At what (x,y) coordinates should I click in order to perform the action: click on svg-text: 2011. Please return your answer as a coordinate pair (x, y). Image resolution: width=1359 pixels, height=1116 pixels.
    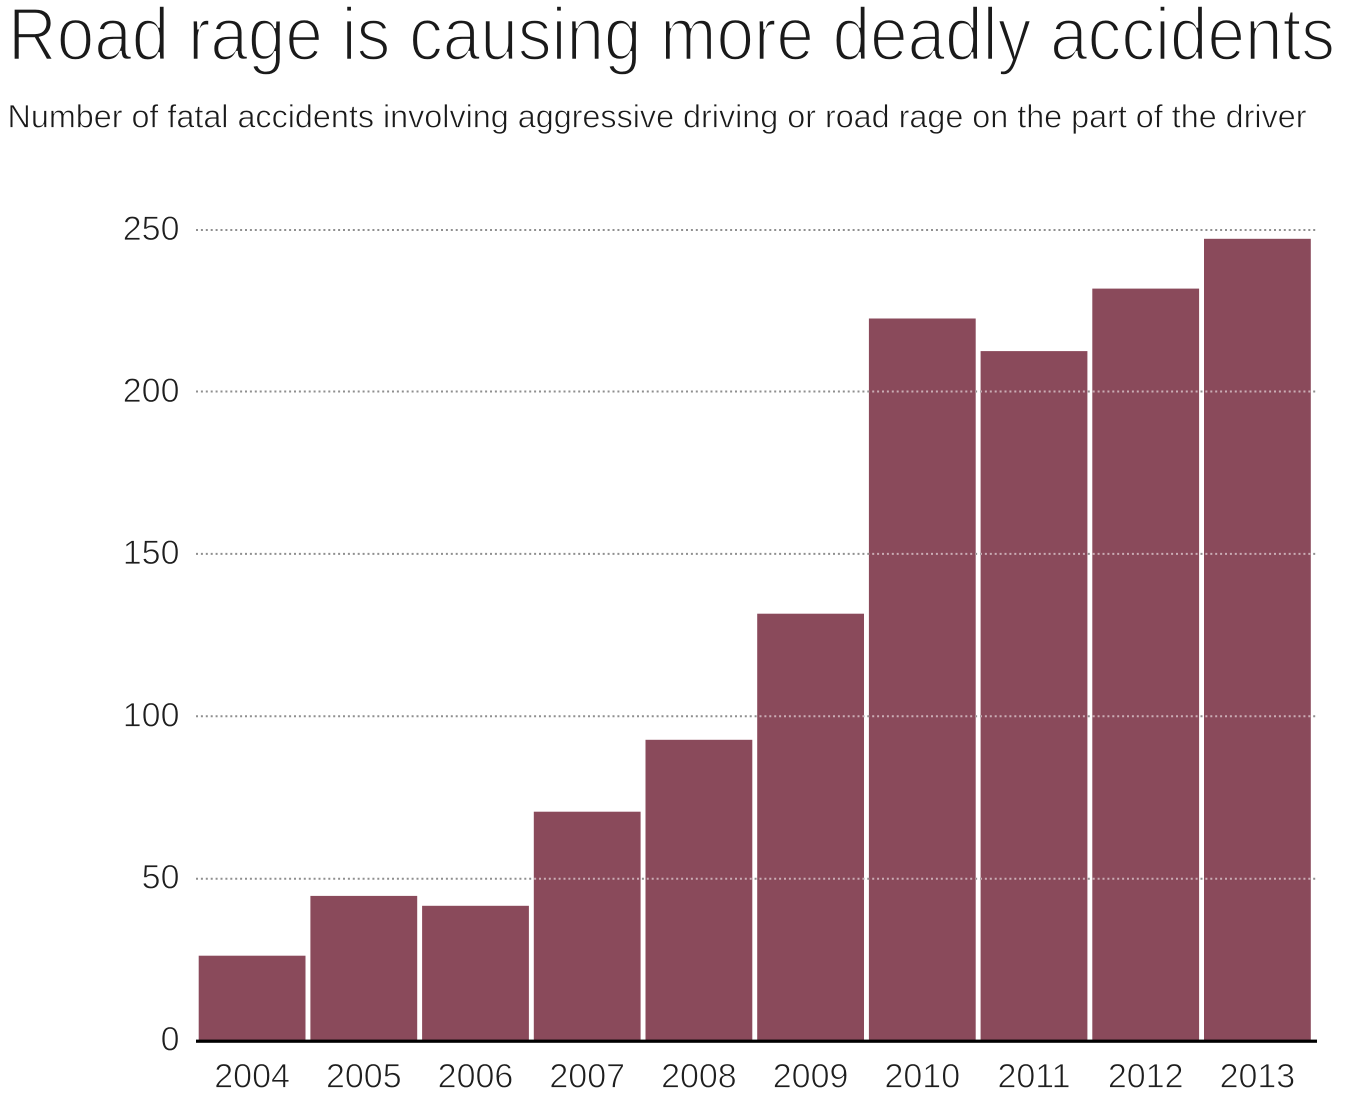
    Looking at the image, I should click on (1033, 1077).